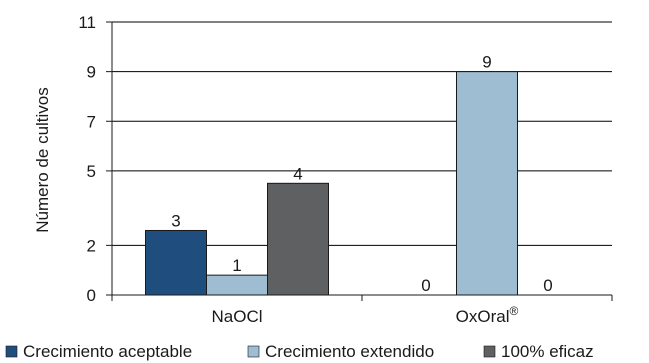  Describe the element at coordinates (176, 262) in the screenshot. I see `bar-crecimiento-aceptable-naocl` at that location.